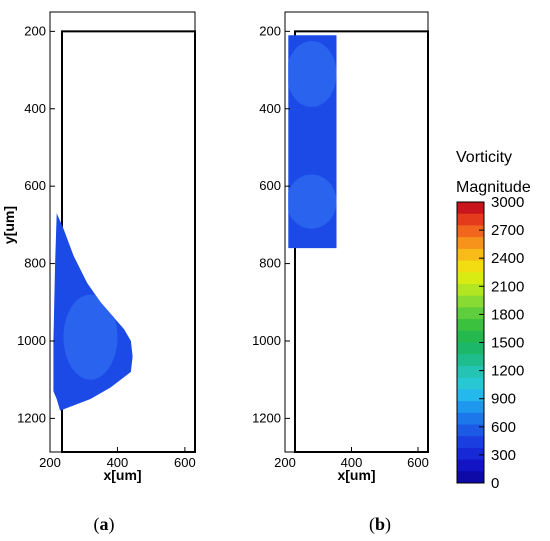 The image size is (550, 541). What do you see at coordinates (484, 157) in the screenshot?
I see `legend-title-line1: Vorticity` at bounding box center [484, 157].